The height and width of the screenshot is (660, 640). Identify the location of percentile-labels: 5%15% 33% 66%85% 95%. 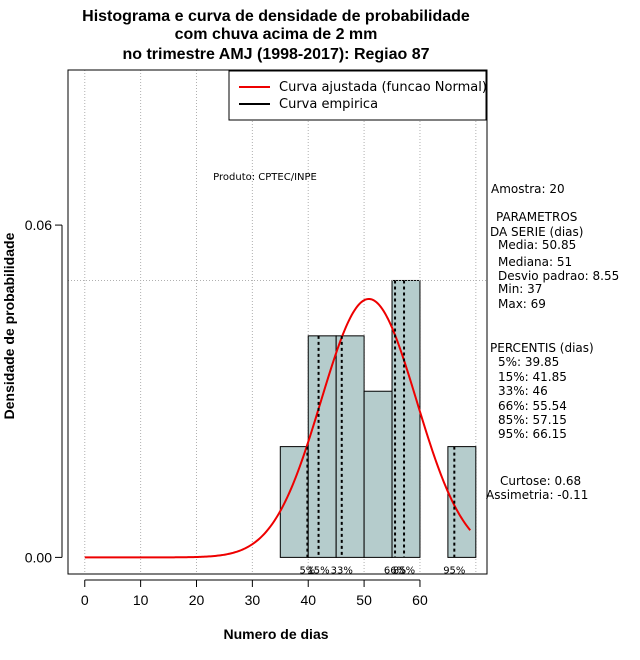
(382, 570).